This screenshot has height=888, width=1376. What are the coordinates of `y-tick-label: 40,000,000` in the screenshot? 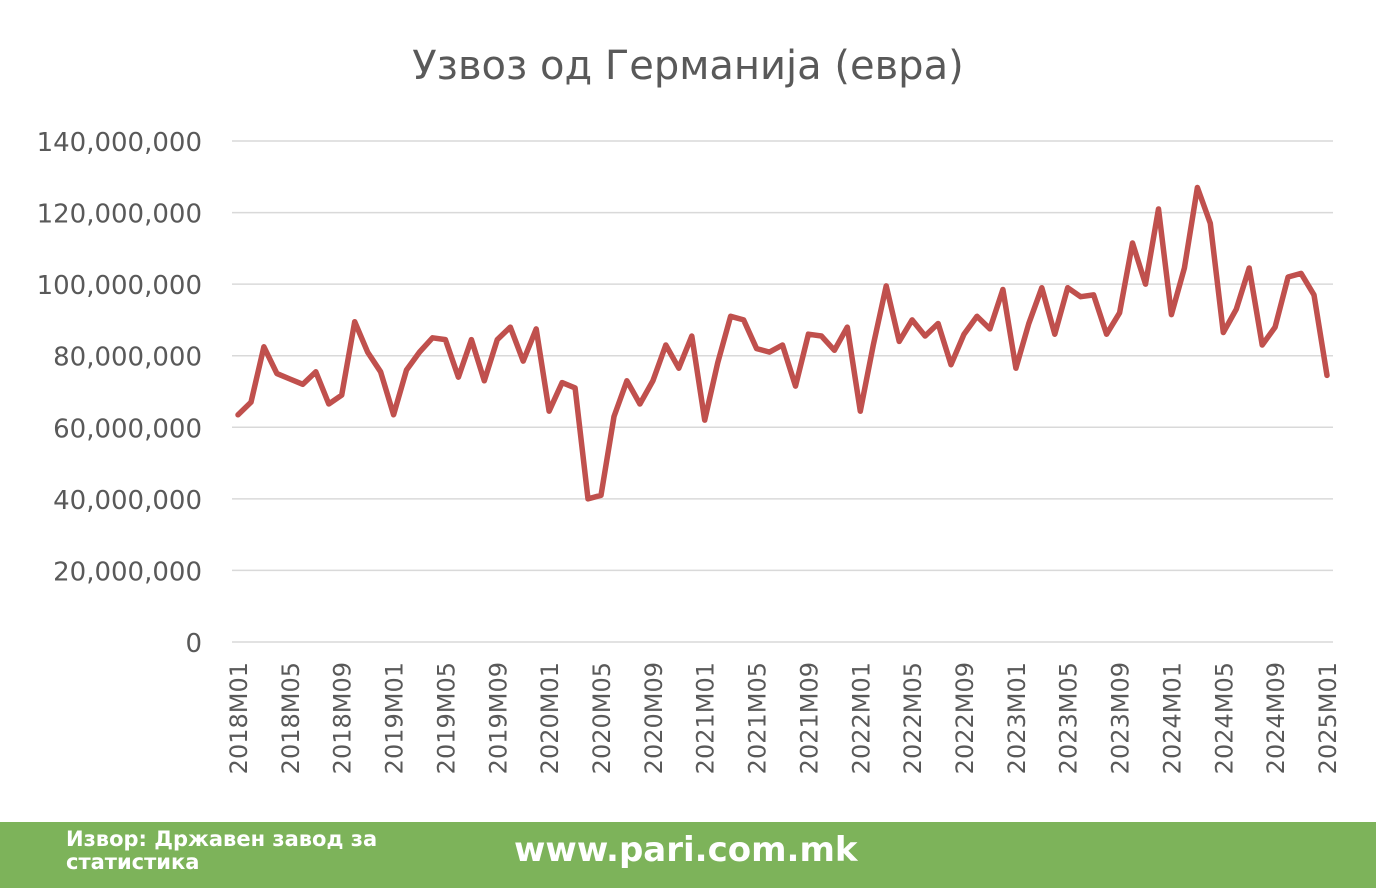 It's located at (127, 501).